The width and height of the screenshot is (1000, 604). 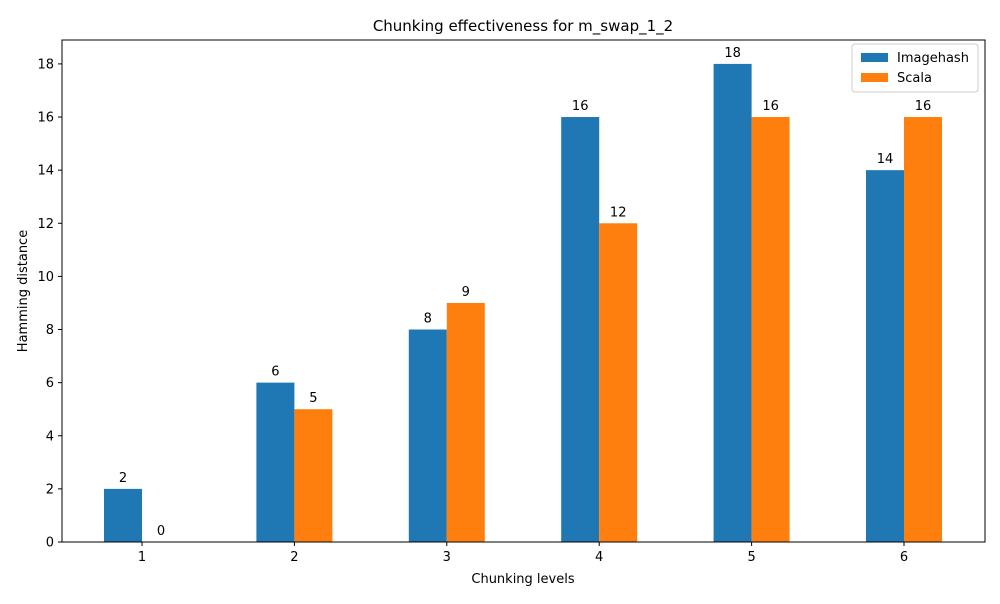 What do you see at coordinates (447, 557) in the screenshot?
I see `x-tick-label: 3` at bounding box center [447, 557].